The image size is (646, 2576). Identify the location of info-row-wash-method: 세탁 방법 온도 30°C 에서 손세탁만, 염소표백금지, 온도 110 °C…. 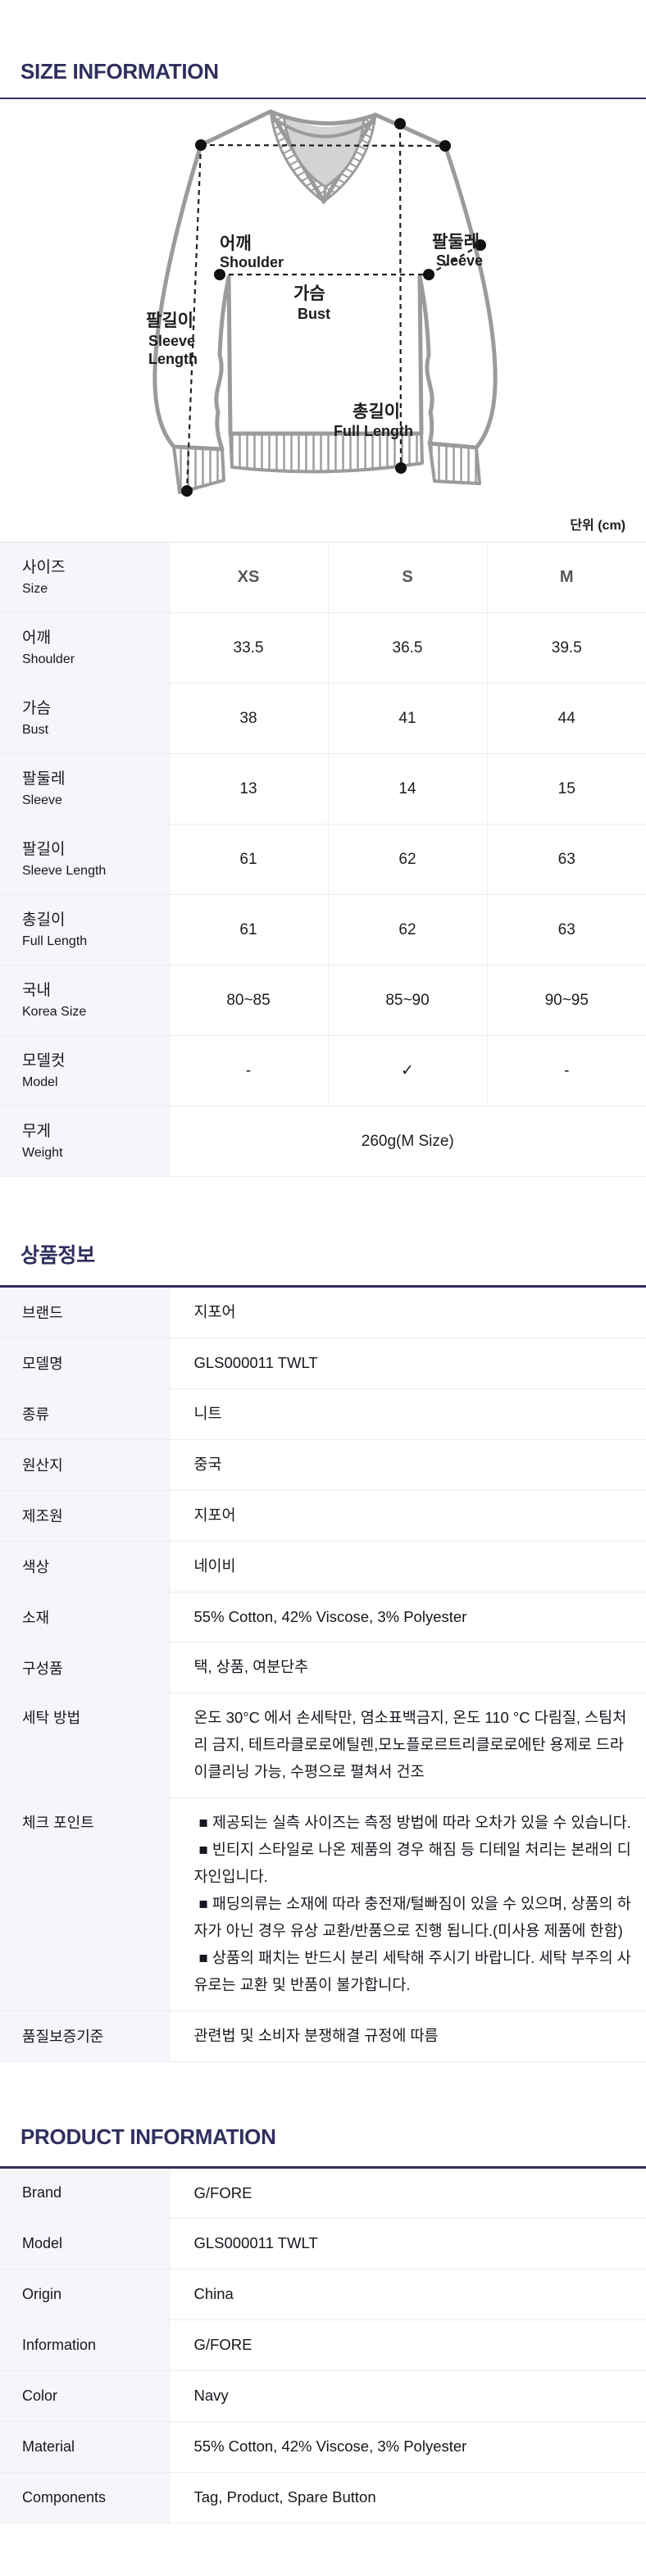
(323, 1745).